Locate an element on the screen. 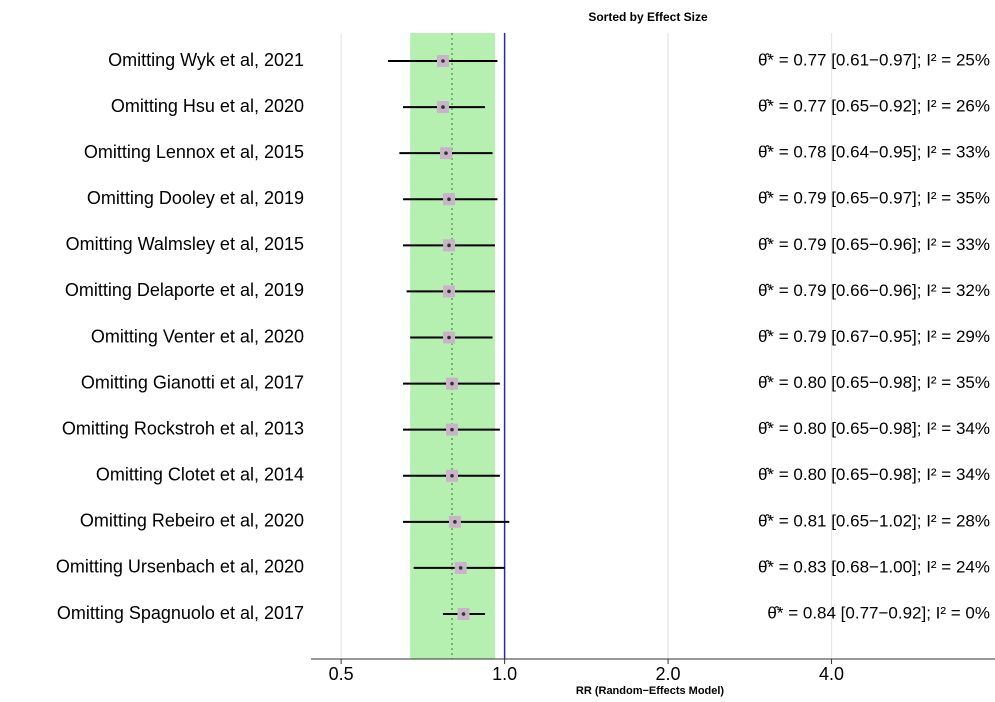 This screenshot has height=702, width=995. row-label: Omitting Spagnuolo et al, 2017 is located at coordinates (180, 613).